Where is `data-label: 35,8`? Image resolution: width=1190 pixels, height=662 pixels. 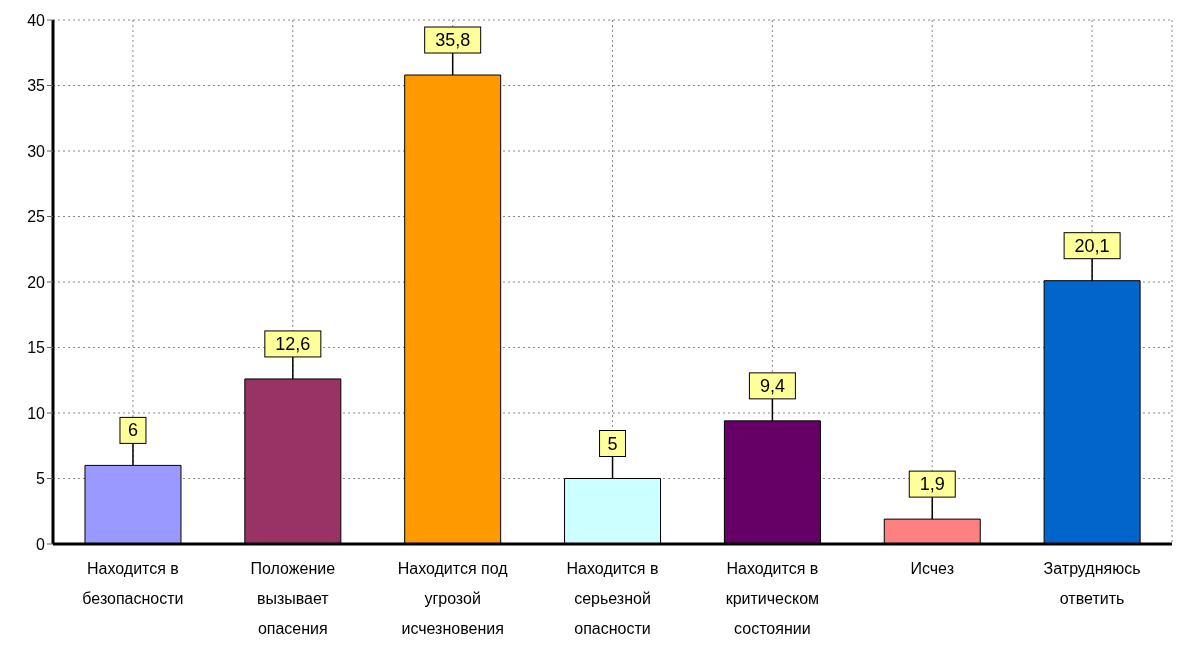
data-label: 35,8 is located at coordinates (453, 40).